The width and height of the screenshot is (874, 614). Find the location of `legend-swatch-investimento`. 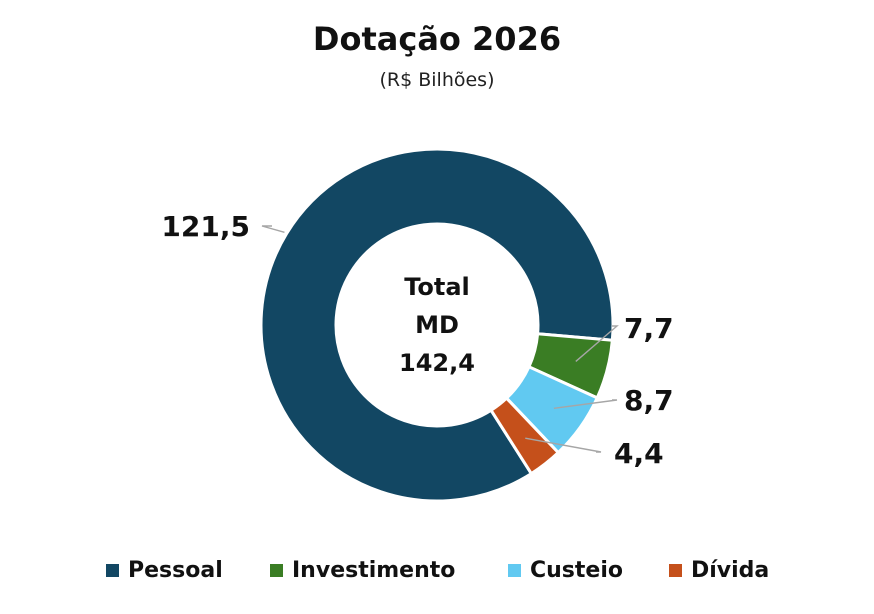

legend-swatch-investimento is located at coordinates (276, 570).